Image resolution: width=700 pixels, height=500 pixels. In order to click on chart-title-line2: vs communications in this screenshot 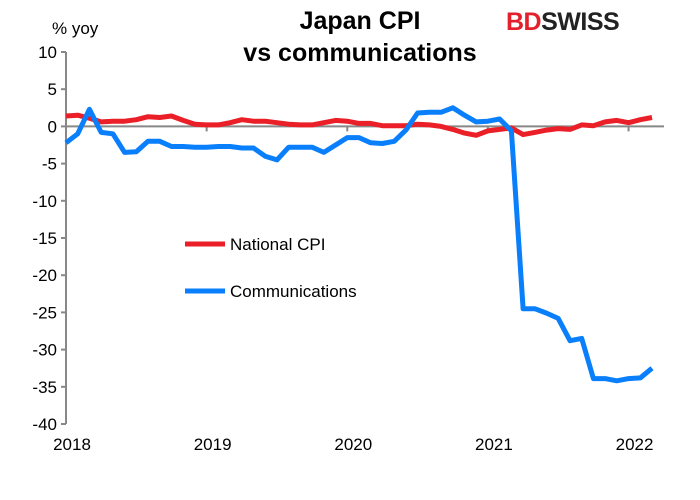, I will do `click(360, 53)`.